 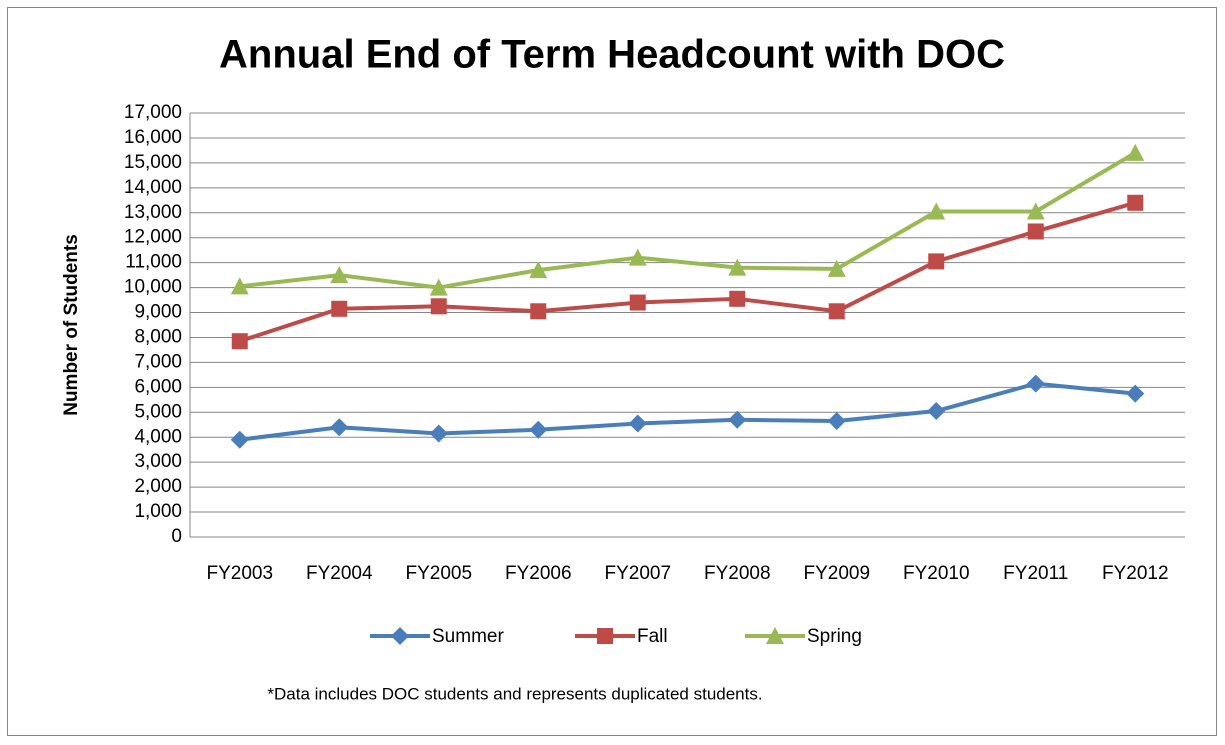 I want to click on y-tick-label: 1,000, so click(x=158, y=511).